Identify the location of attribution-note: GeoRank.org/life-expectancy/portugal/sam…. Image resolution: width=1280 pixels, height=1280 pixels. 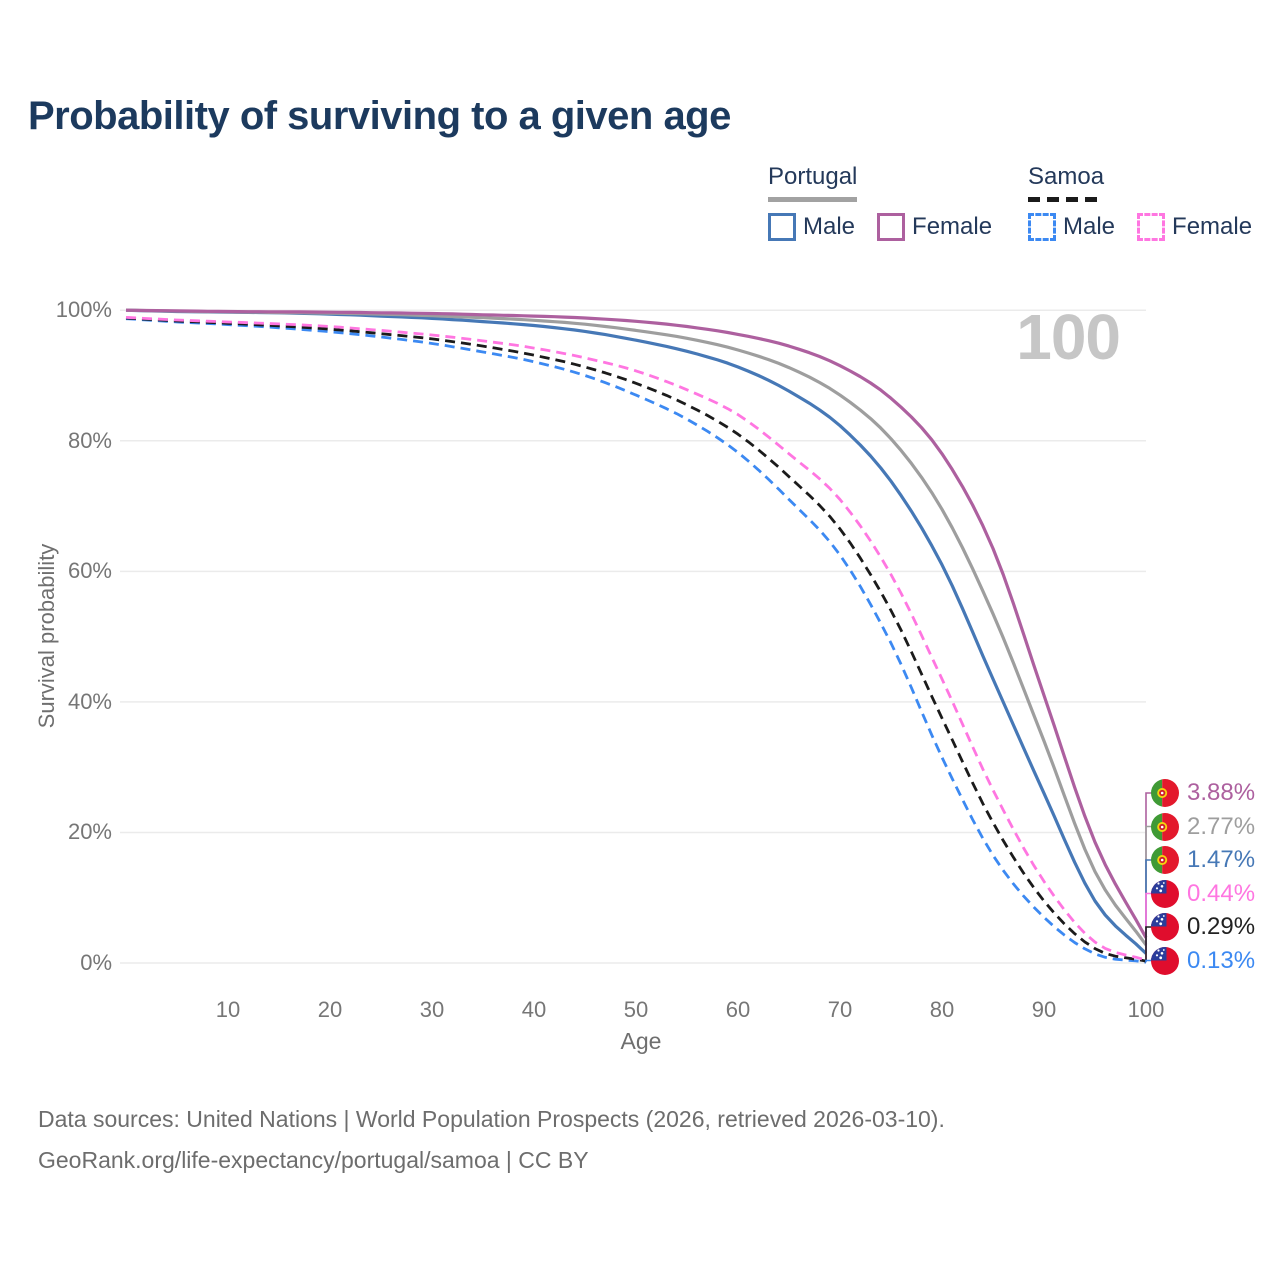
(313, 1160).